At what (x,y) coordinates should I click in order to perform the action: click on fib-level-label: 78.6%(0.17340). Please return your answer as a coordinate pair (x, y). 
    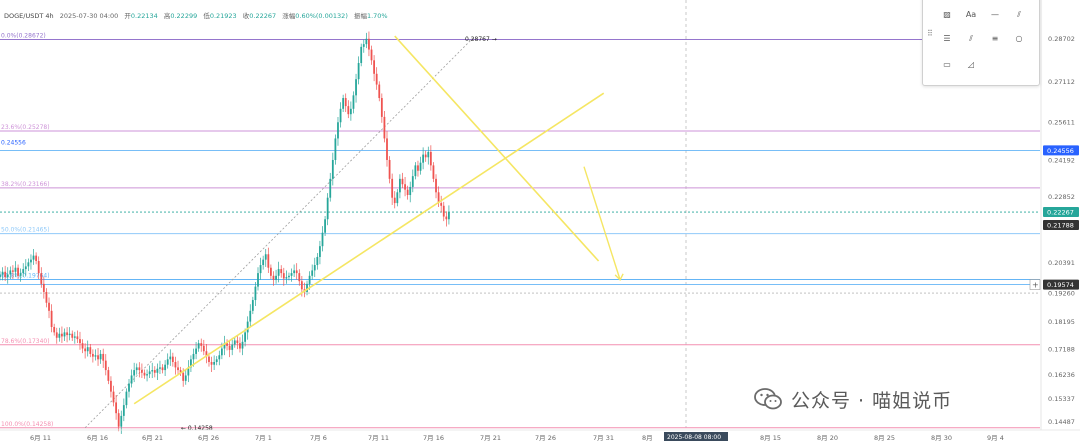
    Looking at the image, I should click on (25, 341).